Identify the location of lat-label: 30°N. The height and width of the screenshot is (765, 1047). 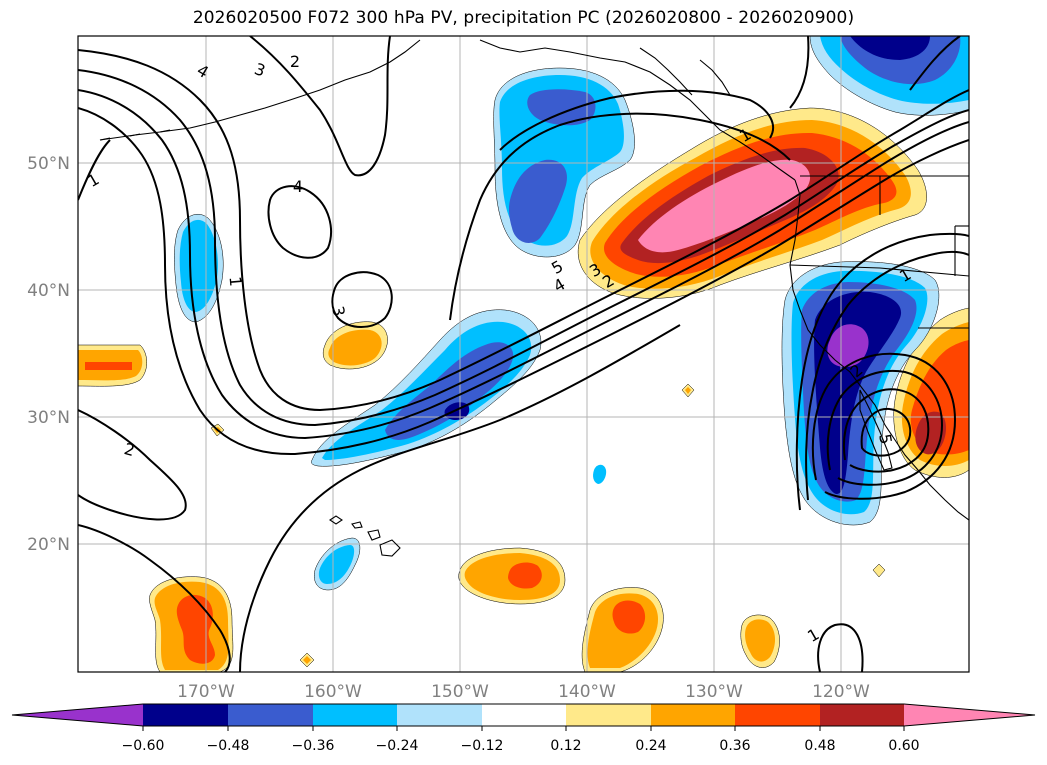
(48, 418).